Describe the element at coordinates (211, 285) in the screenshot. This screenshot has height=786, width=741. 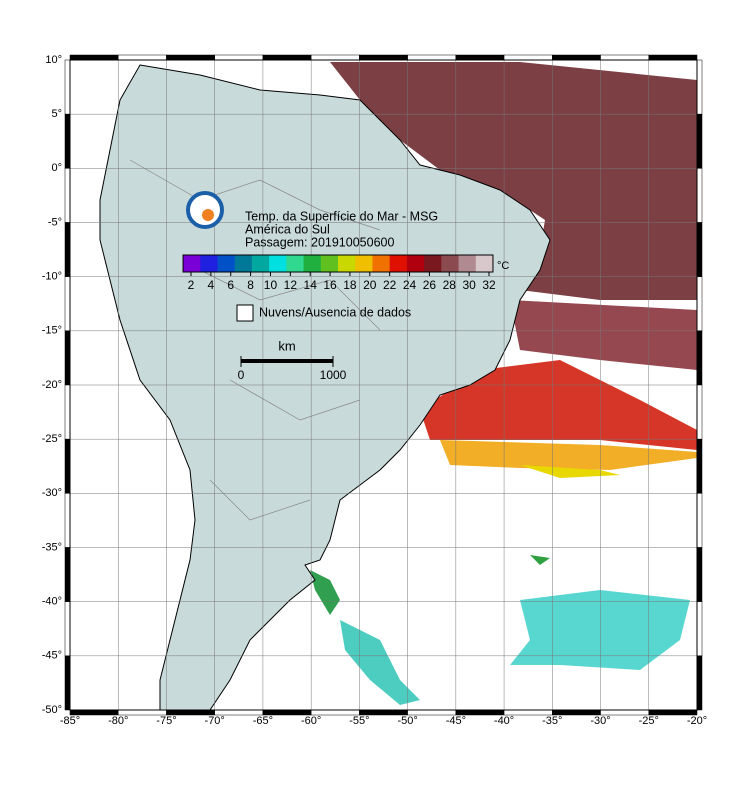
I see `colorbar-tick-label: 4` at that location.